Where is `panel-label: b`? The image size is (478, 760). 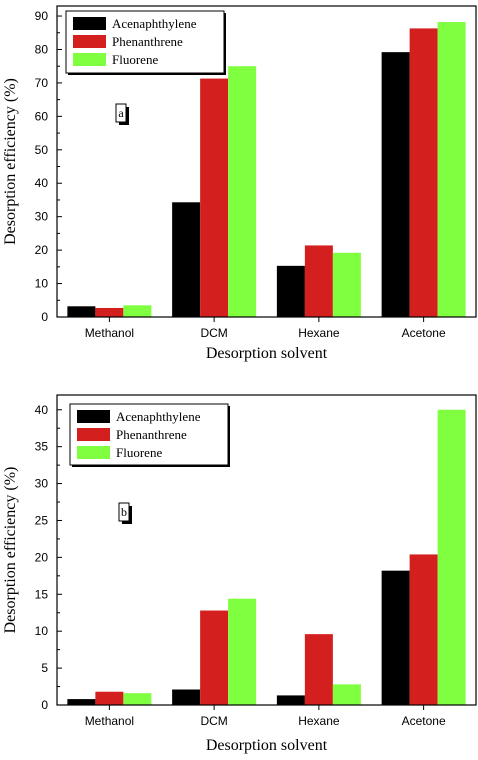
panel-label: b is located at coordinates (124, 512).